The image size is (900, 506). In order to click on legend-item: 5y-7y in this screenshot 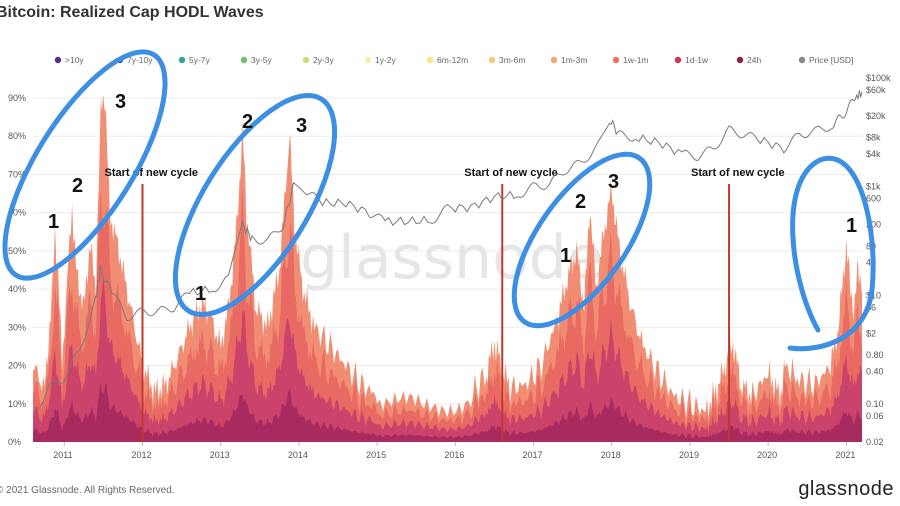, I will do `click(194, 60)`.